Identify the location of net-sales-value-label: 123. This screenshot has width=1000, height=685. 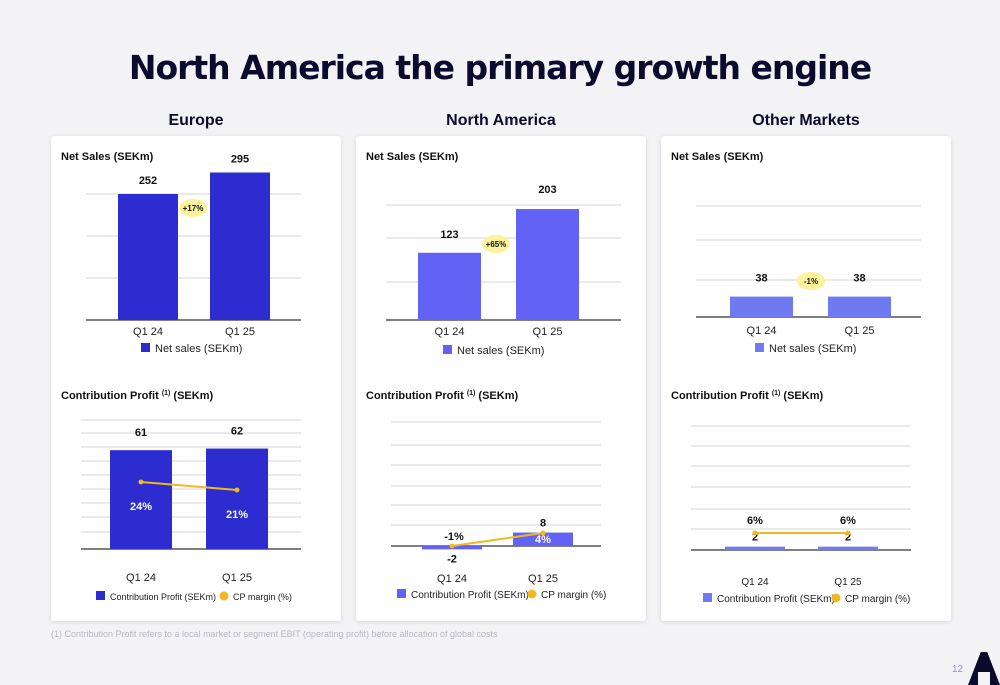
(449, 235).